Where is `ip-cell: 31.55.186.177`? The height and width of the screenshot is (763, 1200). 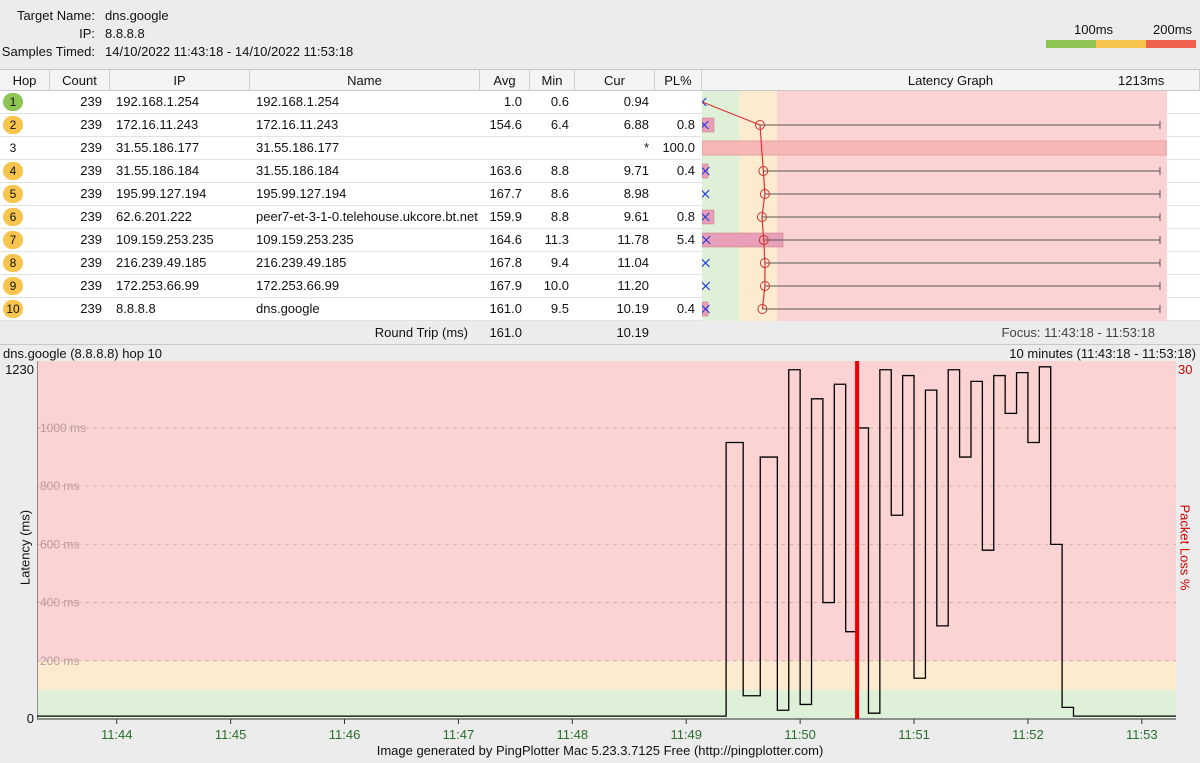
ip-cell: 31.55.186.177 is located at coordinates (158, 147).